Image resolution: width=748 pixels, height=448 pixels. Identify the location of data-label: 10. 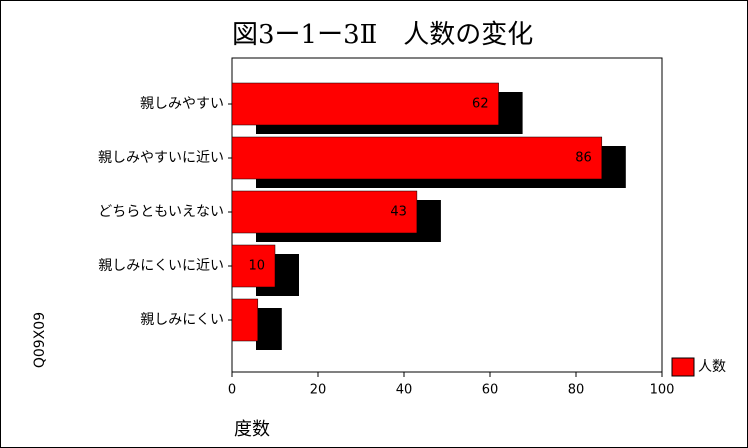
(256, 266).